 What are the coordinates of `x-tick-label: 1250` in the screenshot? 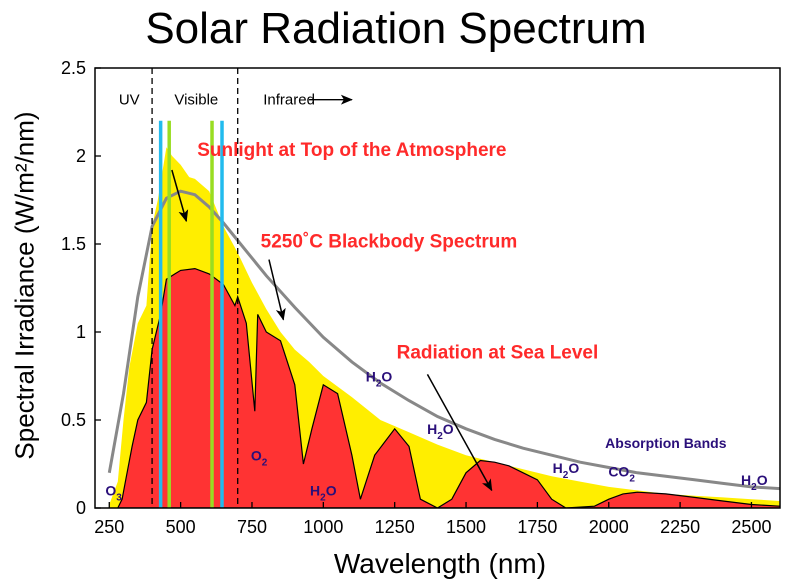 It's located at (395, 527).